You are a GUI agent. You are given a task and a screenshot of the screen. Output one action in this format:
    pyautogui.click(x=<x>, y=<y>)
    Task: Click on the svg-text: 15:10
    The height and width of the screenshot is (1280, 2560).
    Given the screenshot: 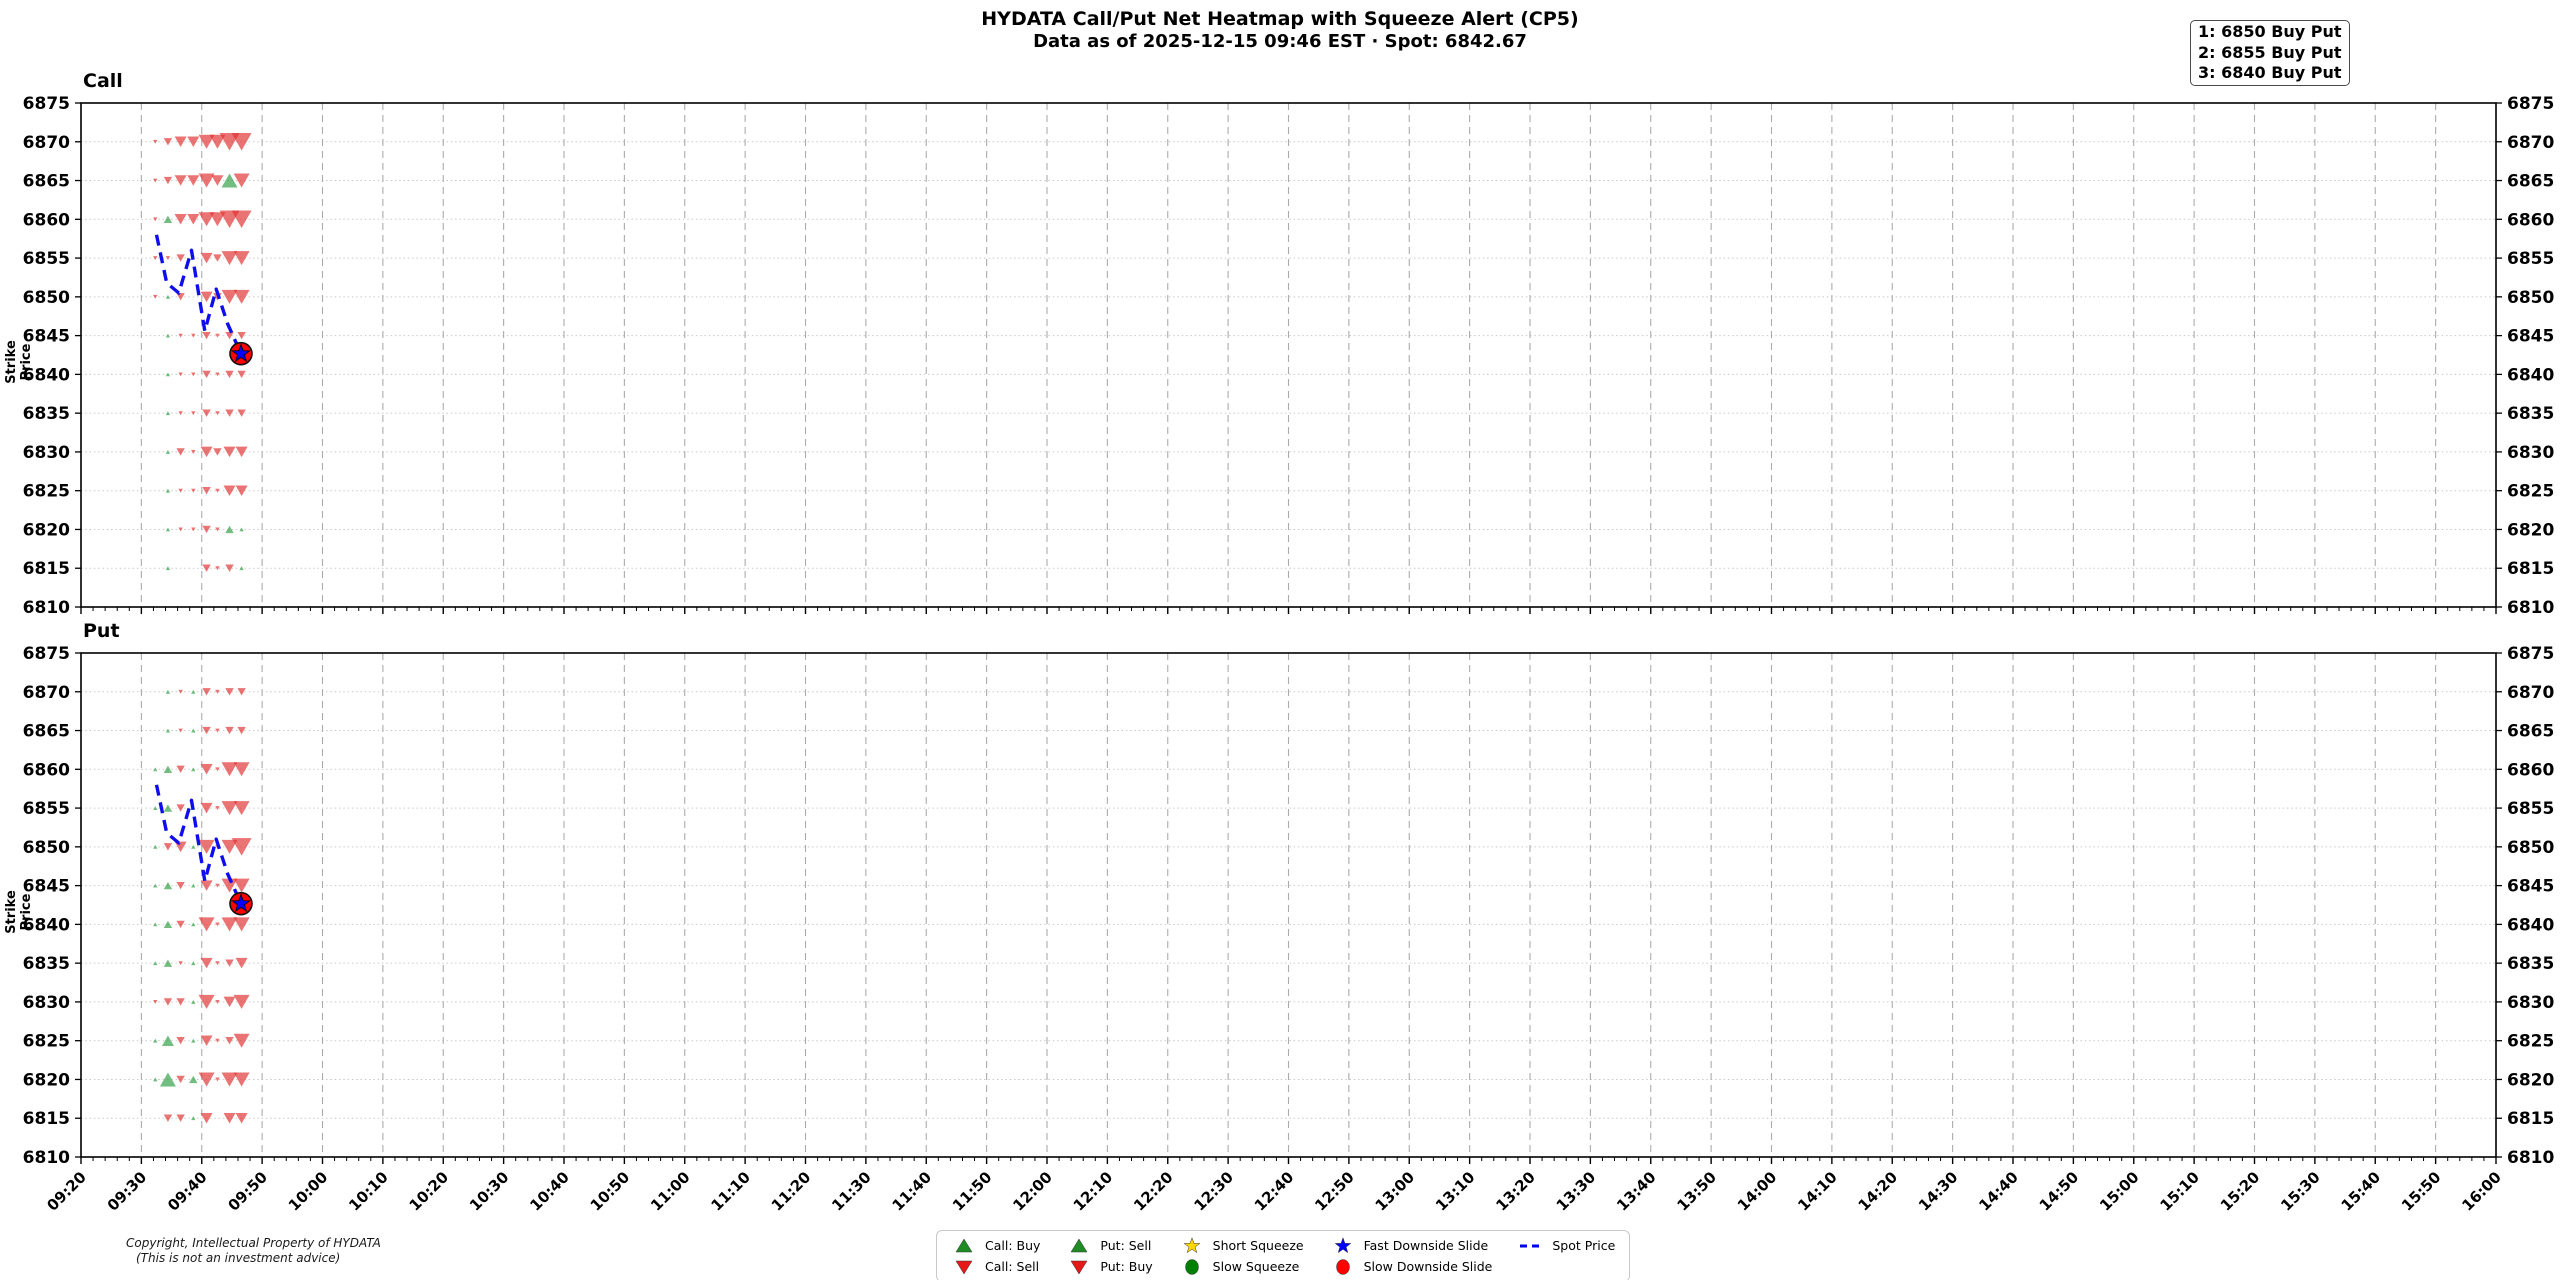 What is the action you would take?
    pyautogui.click(x=2179, y=1191)
    